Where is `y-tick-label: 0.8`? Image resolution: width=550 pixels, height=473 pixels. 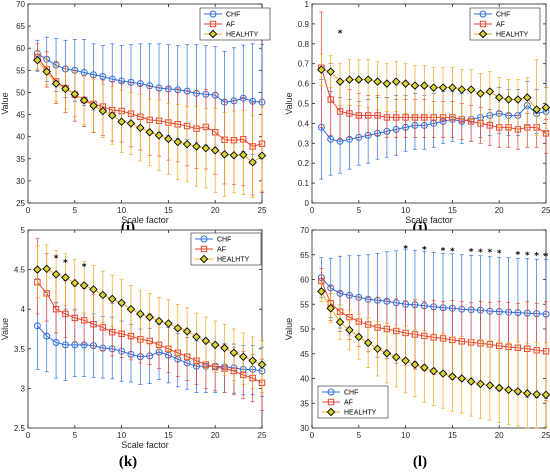 y-tick-label: 0.8 is located at coordinates (304, 44).